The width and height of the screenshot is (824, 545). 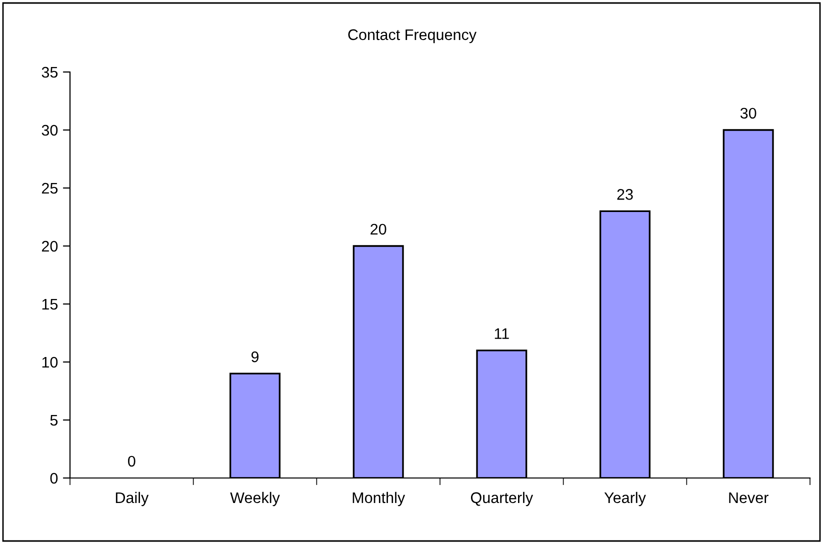 What do you see at coordinates (50, 362) in the screenshot?
I see `y-tick-label: 10` at bounding box center [50, 362].